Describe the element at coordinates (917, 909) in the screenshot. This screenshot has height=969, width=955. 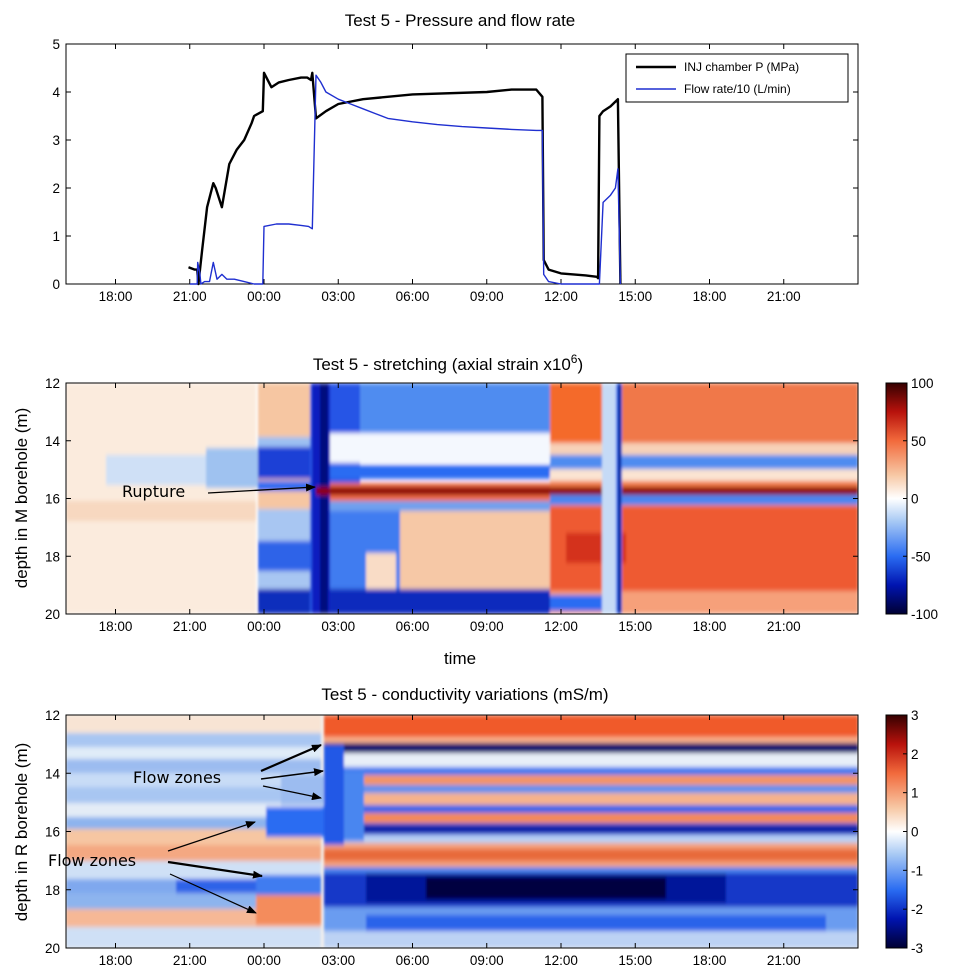
I see `colorbar-tick-label: -2` at that location.